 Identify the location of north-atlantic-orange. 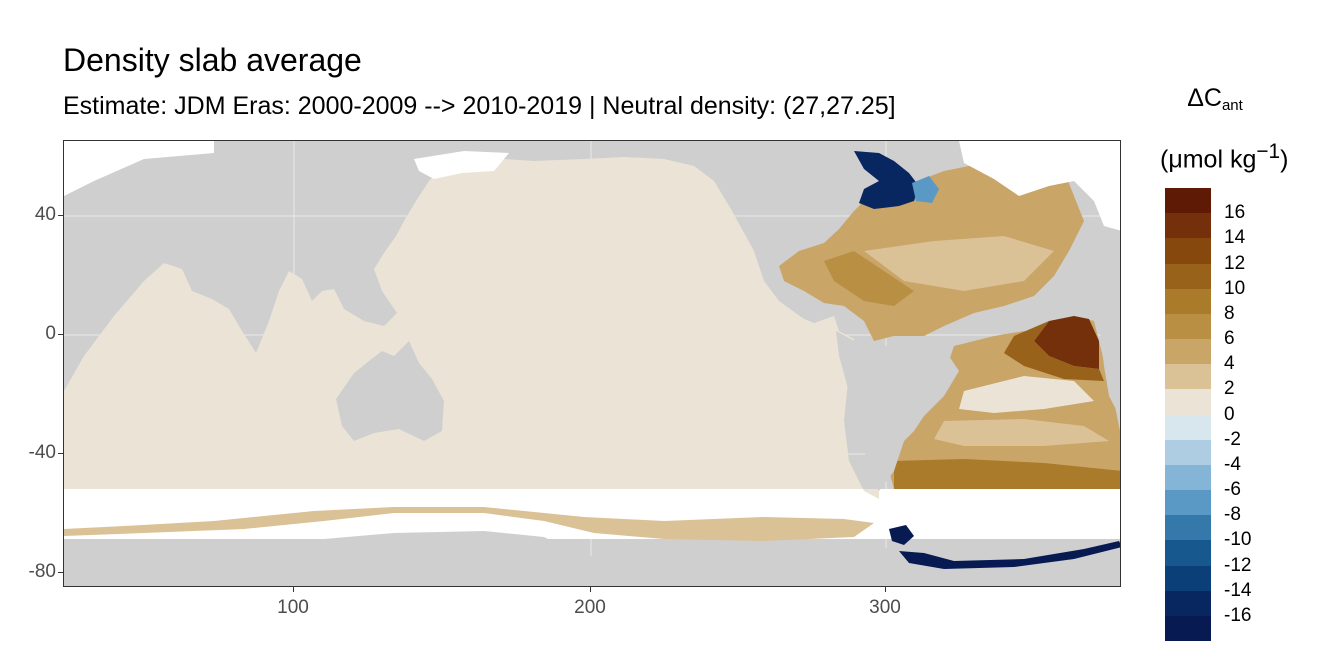
(869, 278).